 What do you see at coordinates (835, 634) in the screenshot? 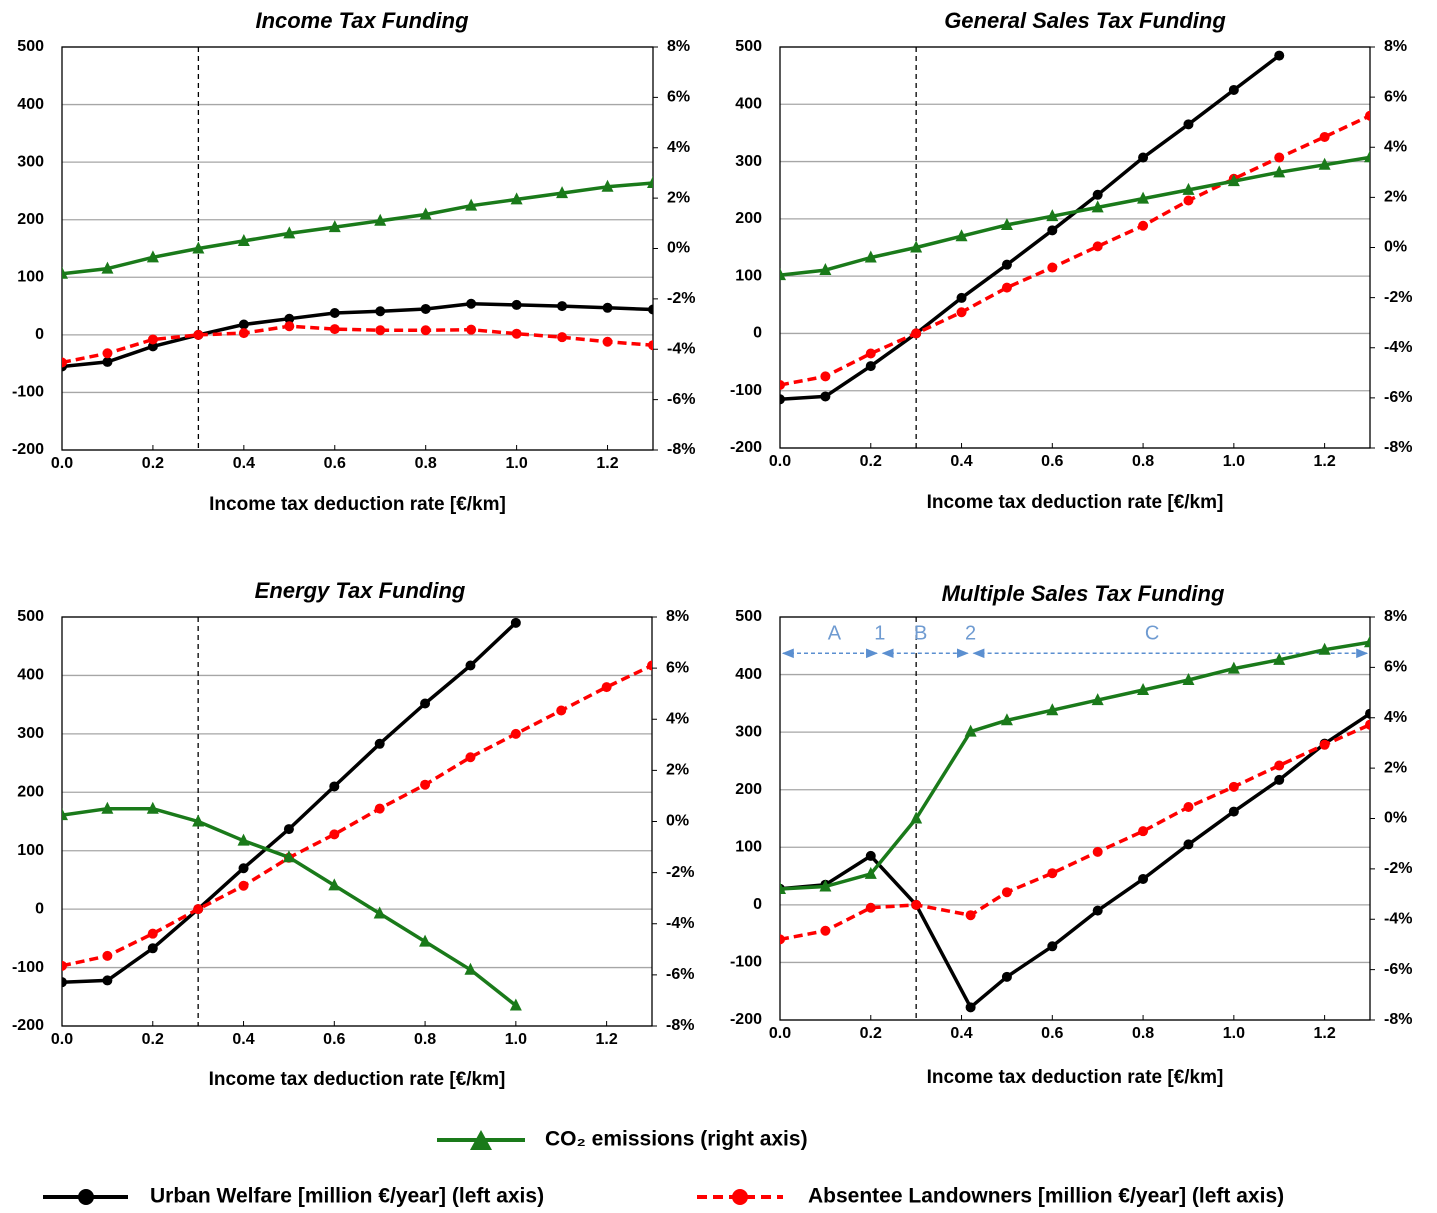
I see `annotation: A` at bounding box center [835, 634].